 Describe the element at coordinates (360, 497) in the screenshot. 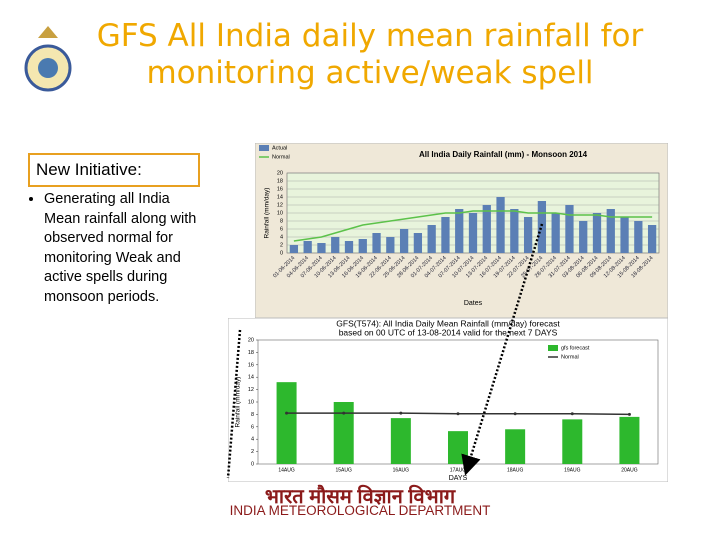

I see `footer-hindi: भारत मौसम विज्ञान विभाग` at that location.